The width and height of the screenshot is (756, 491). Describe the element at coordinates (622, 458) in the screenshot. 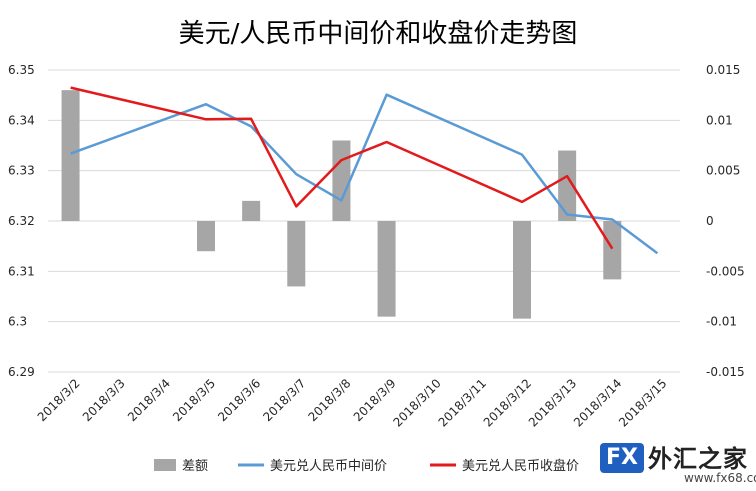

I see `fx-badge: FX` at that location.